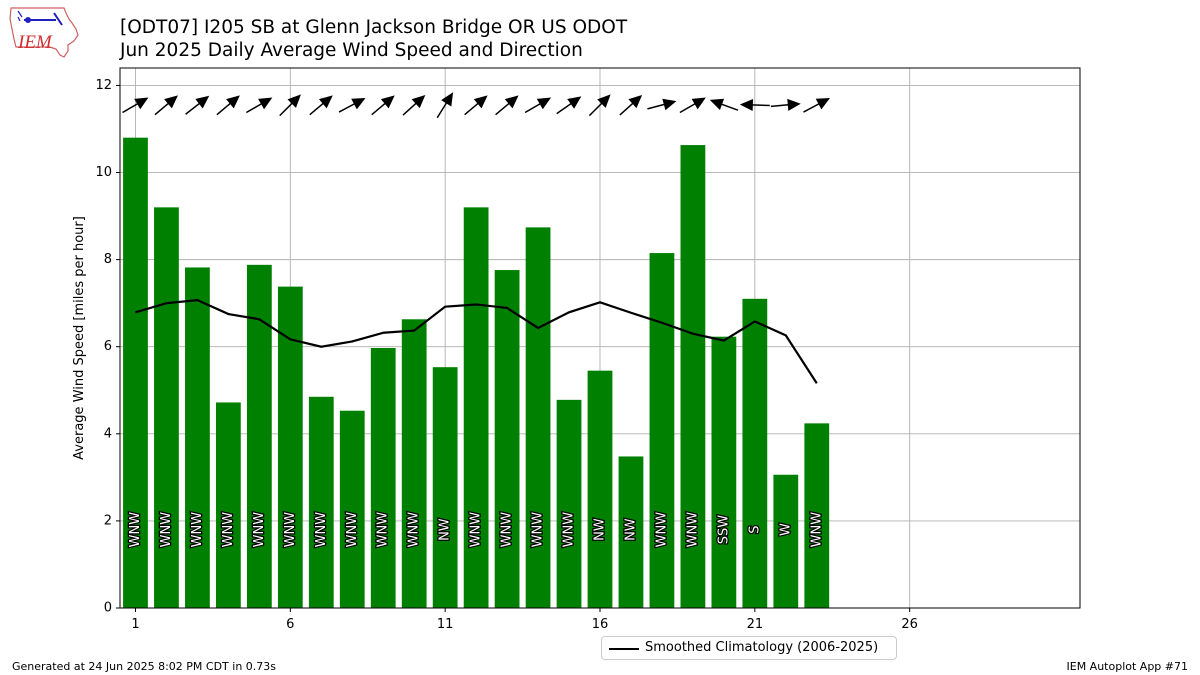 The height and width of the screenshot is (675, 1200). What do you see at coordinates (290, 624) in the screenshot?
I see `x-tick-label: 6` at bounding box center [290, 624].